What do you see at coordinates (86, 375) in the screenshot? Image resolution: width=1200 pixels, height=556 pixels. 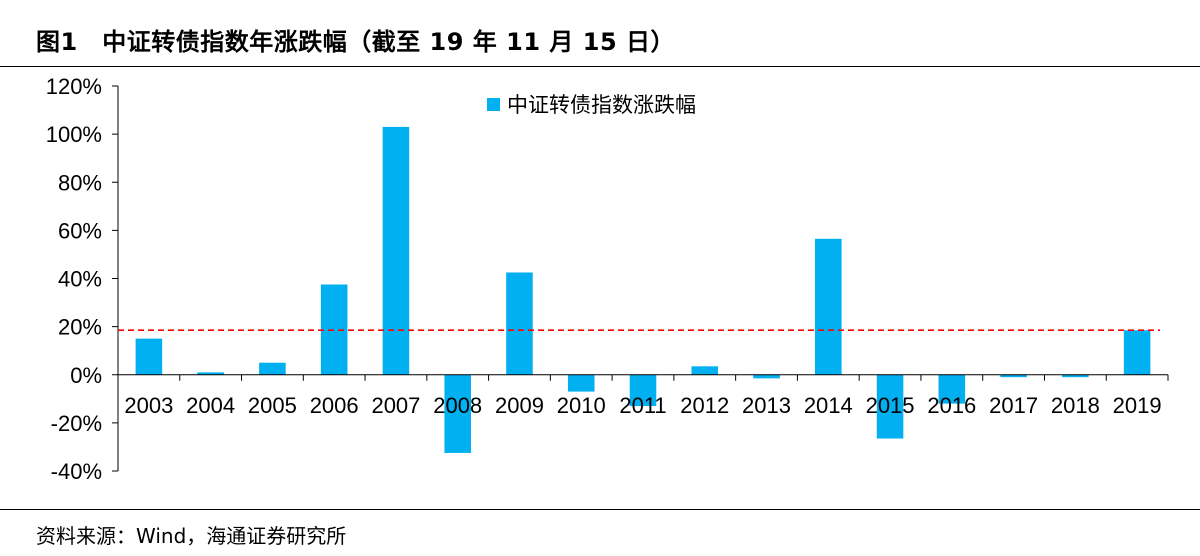 I see `y-tick-label: 0%` at bounding box center [86, 375].